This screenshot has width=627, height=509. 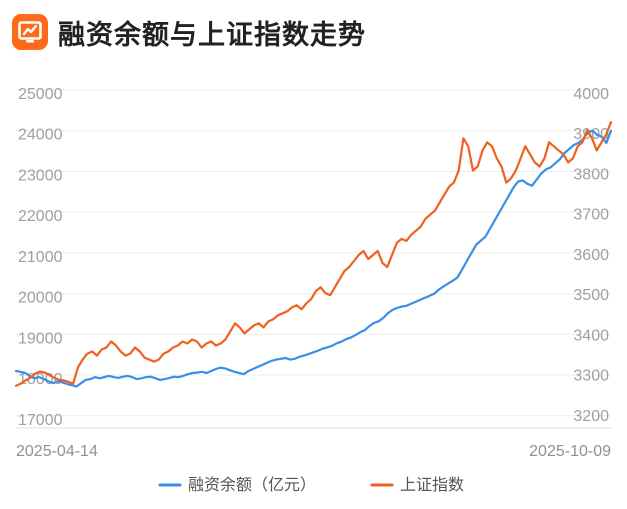 What do you see at coordinates (252, 484) in the screenshot?
I see `legend-label: 融资余额（亿元）` at bounding box center [252, 484].